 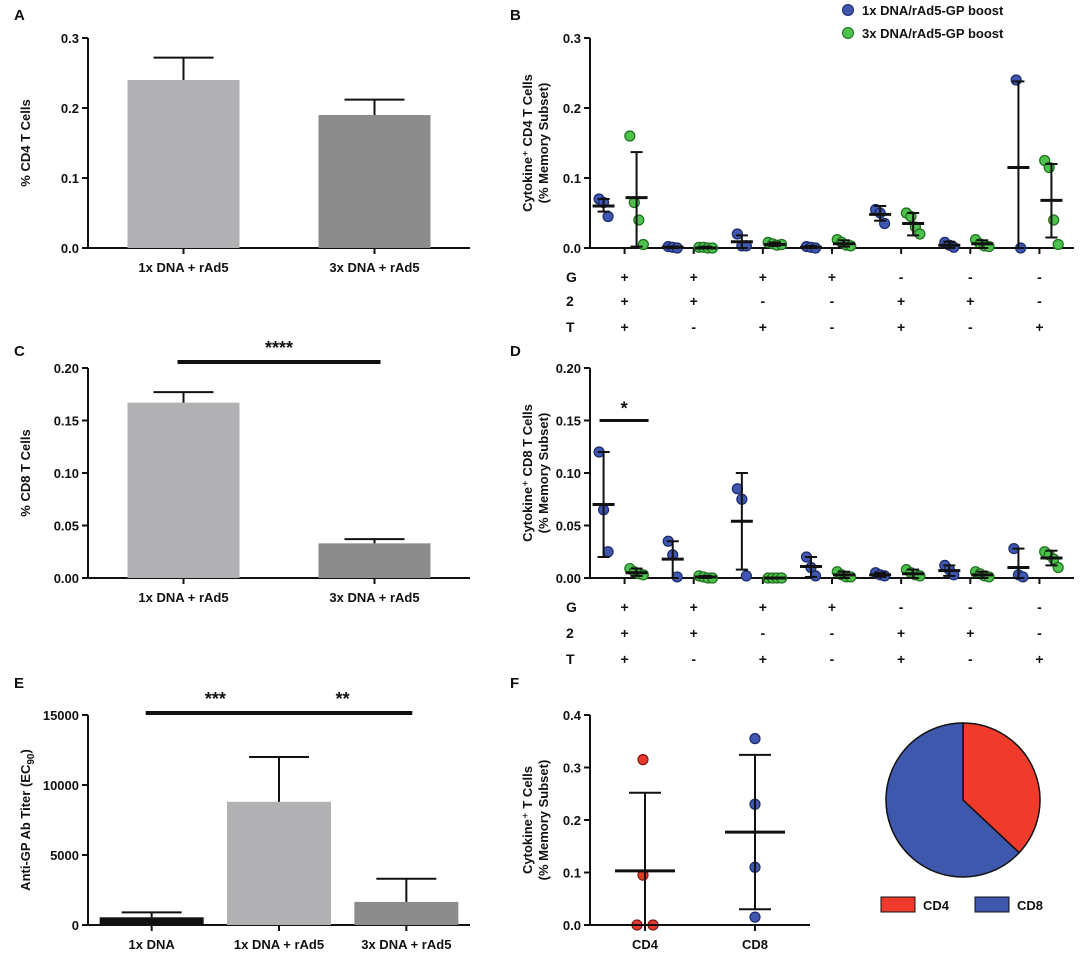 I want to click on significance-label: ****, so click(x=279, y=348).